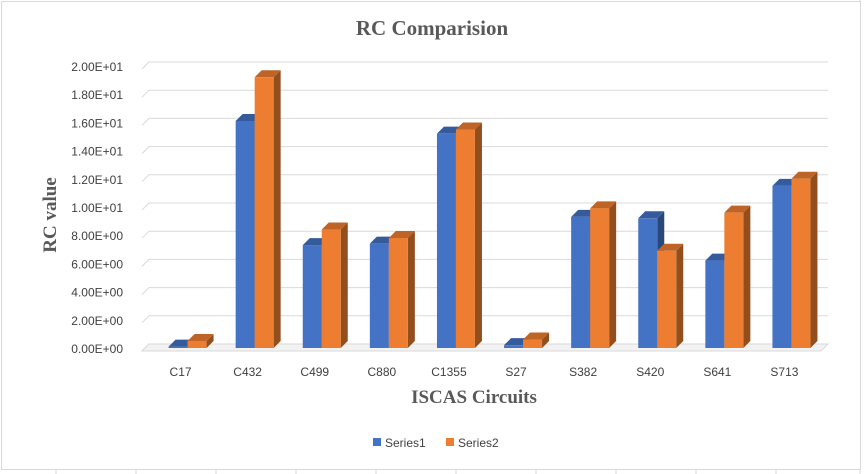 The image size is (866, 474). I want to click on bar-series2-s713, so click(804, 259).